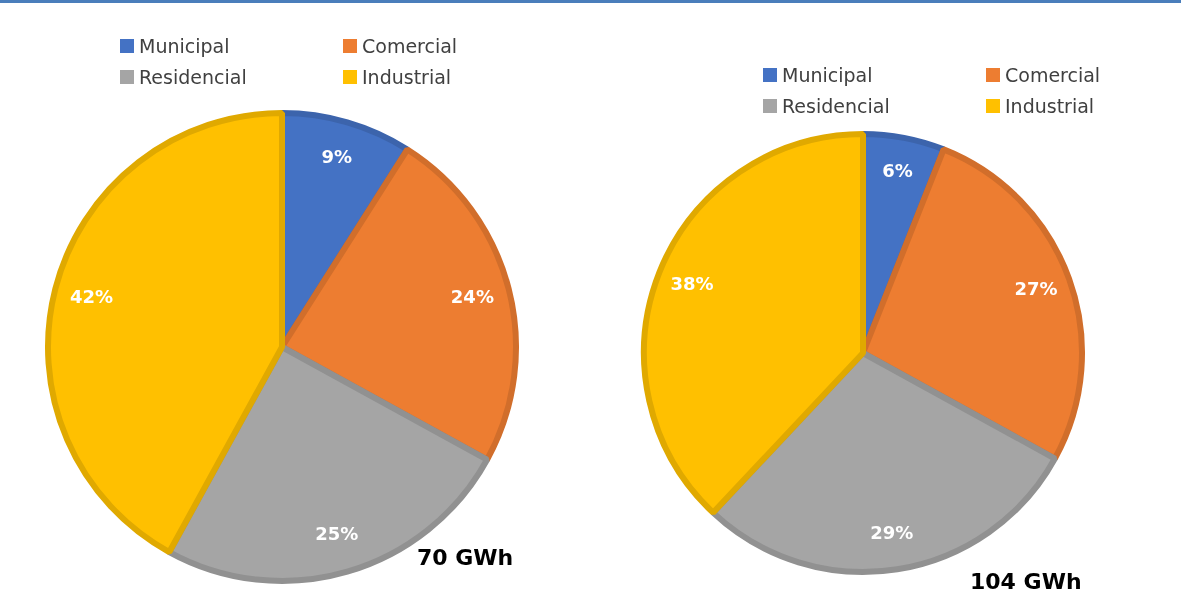 Image resolution: width=1181 pixels, height=597 pixels. Describe the element at coordinates (1026, 581) in the screenshot. I see `text: 104 GWh` at that location.